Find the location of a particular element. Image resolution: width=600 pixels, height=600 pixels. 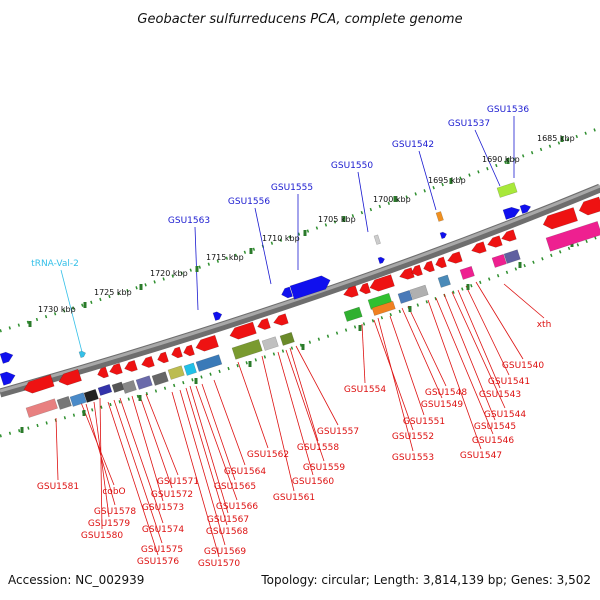

scale-label: 1720 kbp is located at coordinates (169, 273).